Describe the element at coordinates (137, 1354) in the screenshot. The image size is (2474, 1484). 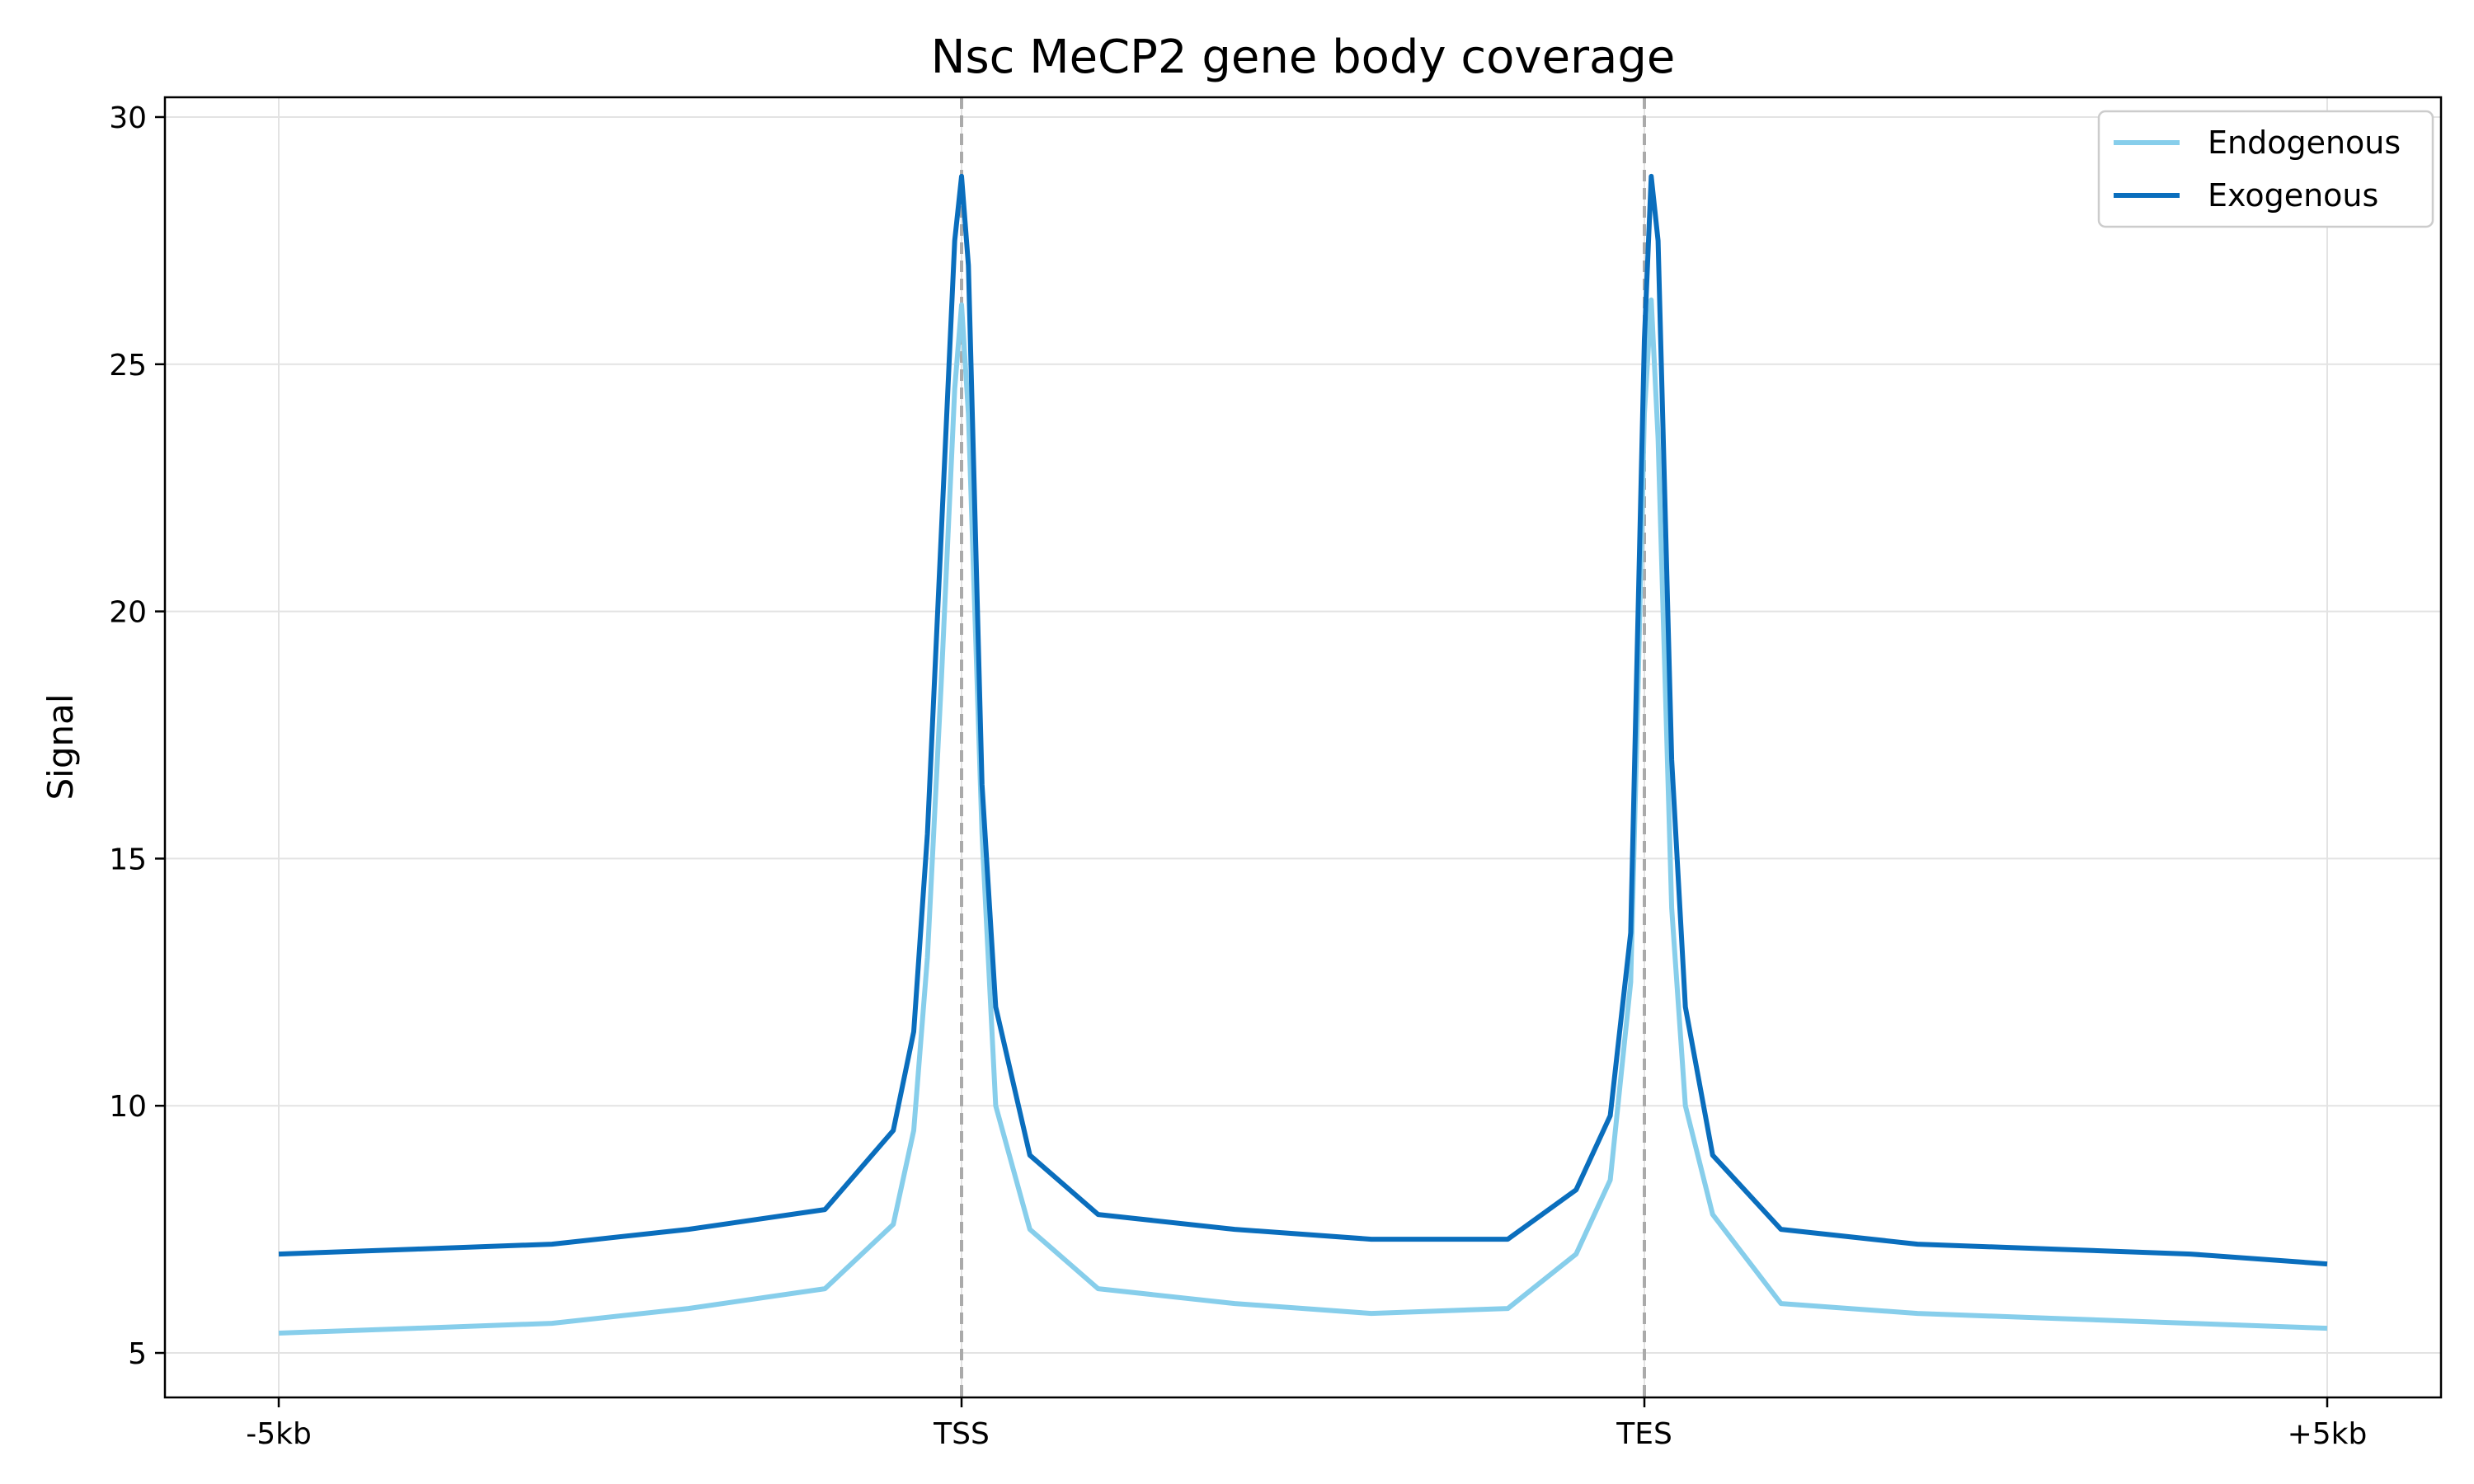
I see `y-tick-label: 5` at that location.